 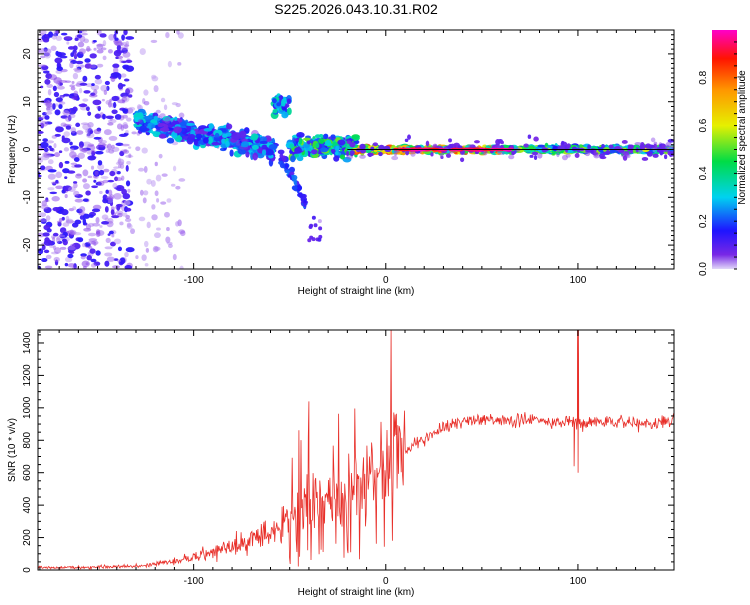 I want to click on colorbar-tick-label: 0.4, so click(x=703, y=173).